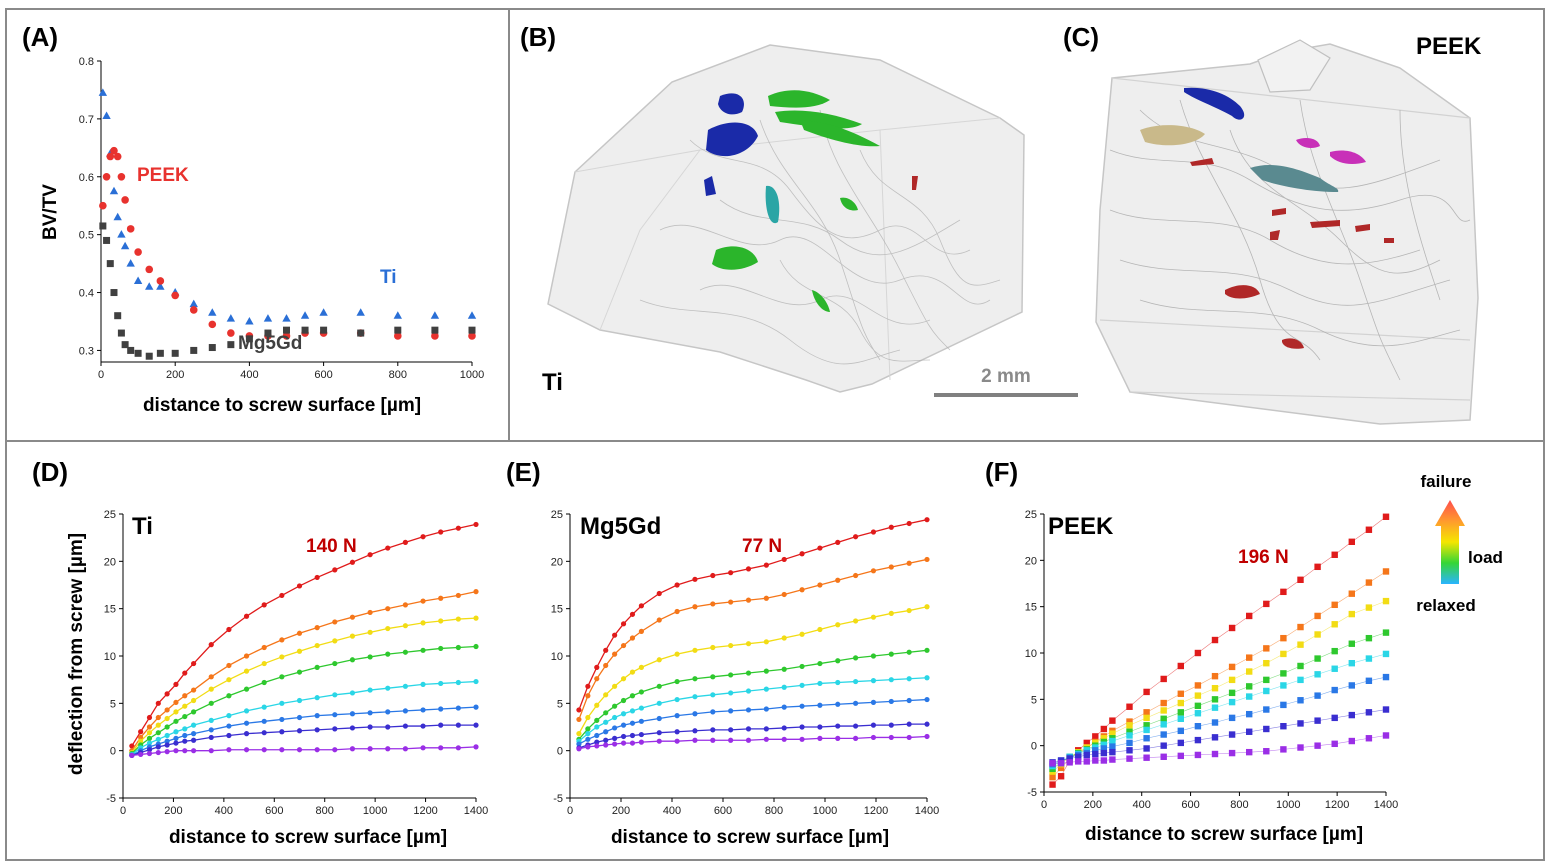  I want to click on x-tick-label: 1200, so click(1337, 805).